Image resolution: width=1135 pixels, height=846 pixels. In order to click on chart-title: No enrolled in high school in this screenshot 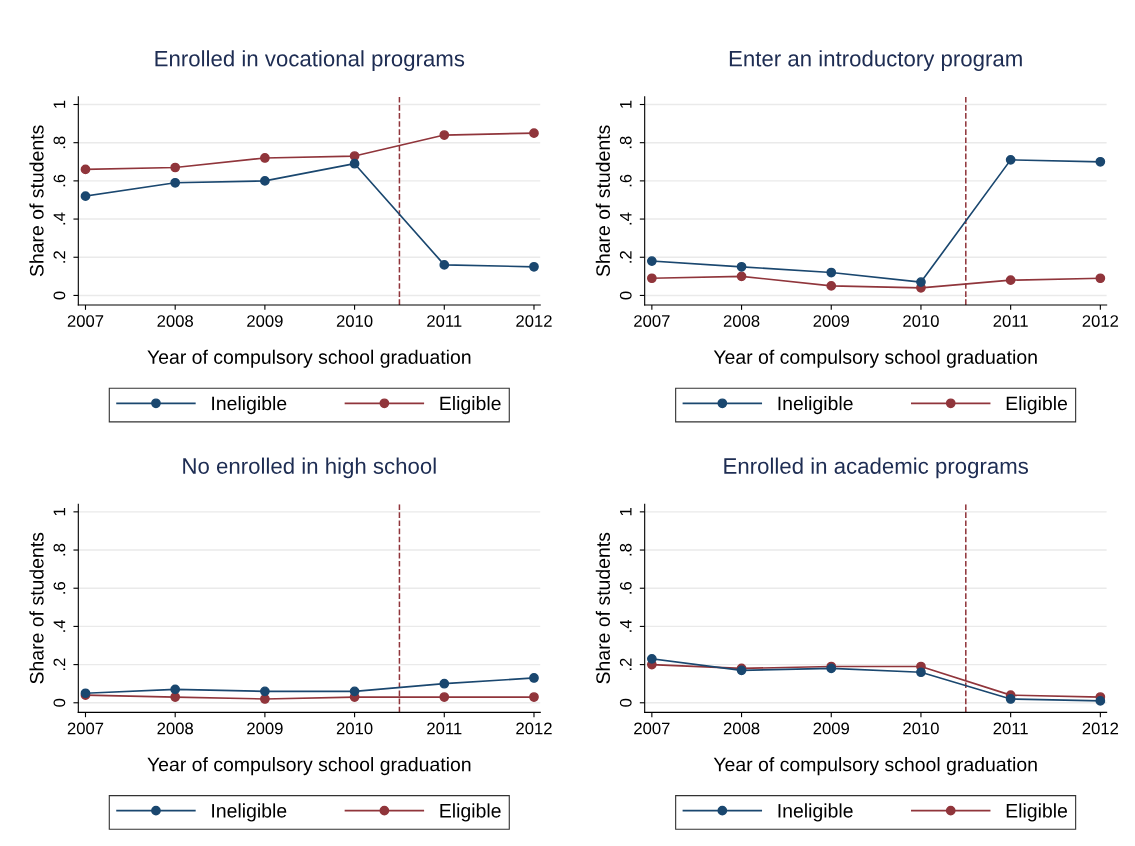, I will do `click(309, 468)`.